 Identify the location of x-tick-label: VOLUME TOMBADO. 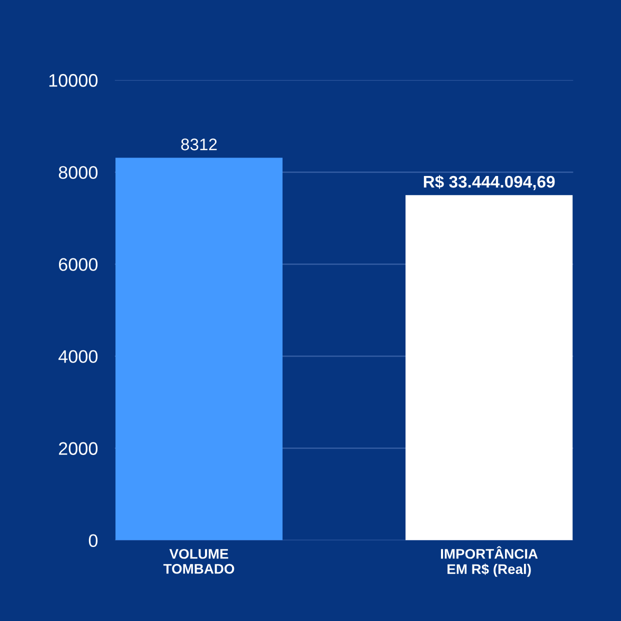
(198, 561).